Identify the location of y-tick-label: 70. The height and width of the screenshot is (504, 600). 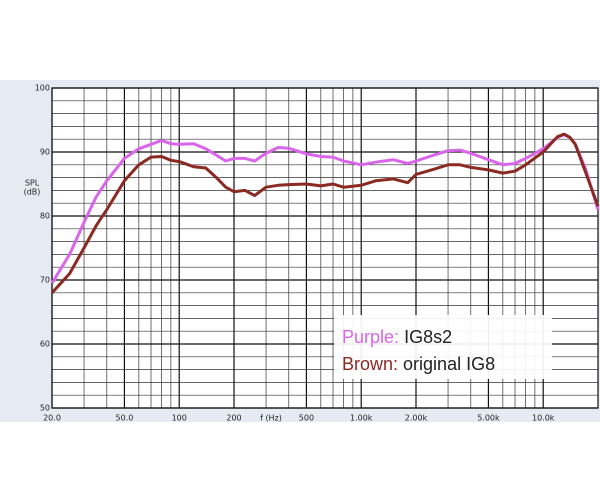
(45, 280).